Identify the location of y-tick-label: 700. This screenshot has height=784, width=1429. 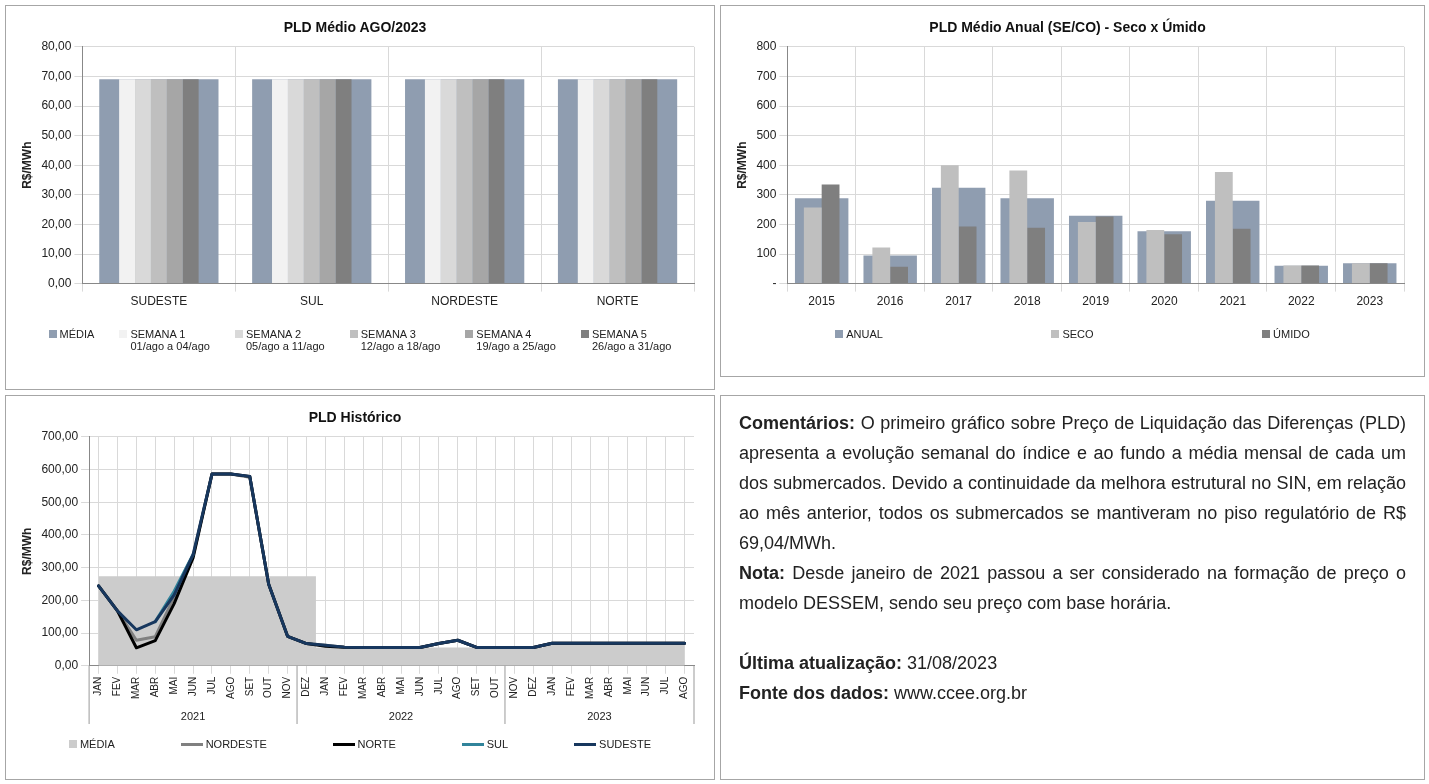
(766, 75).